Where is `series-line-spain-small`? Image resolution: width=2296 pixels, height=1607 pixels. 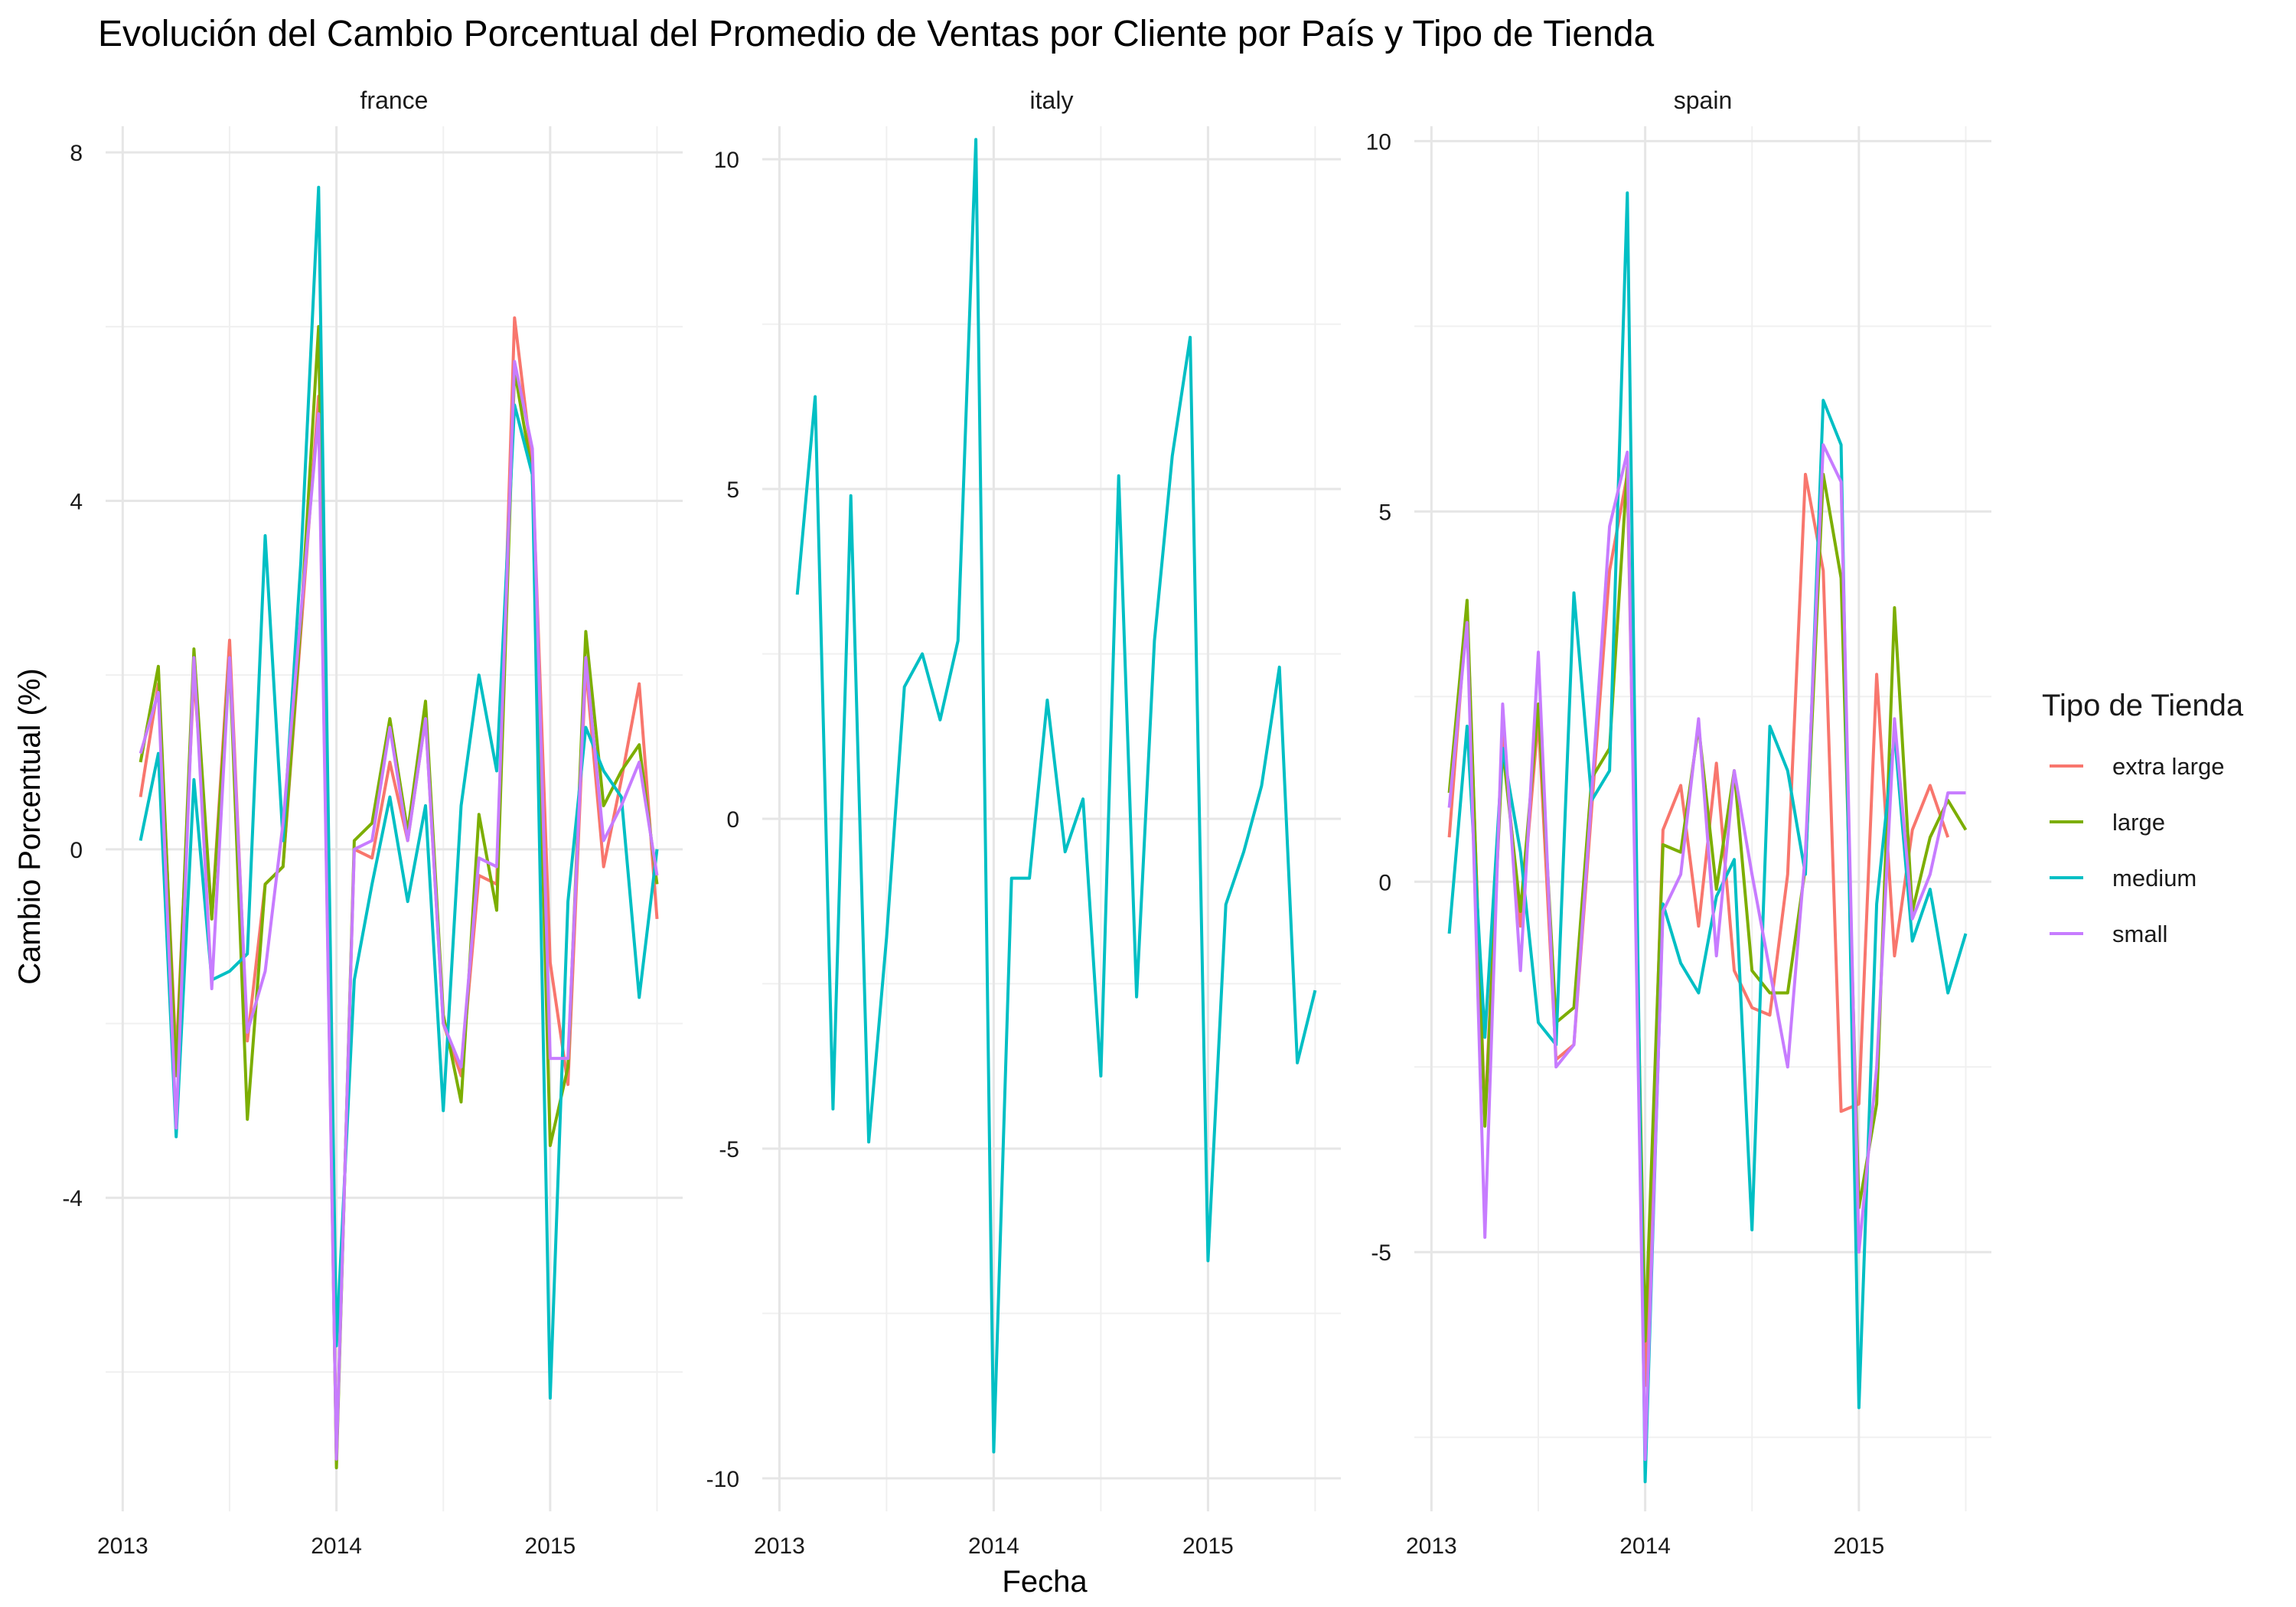
series-line-spain-small is located at coordinates (1706, 952).